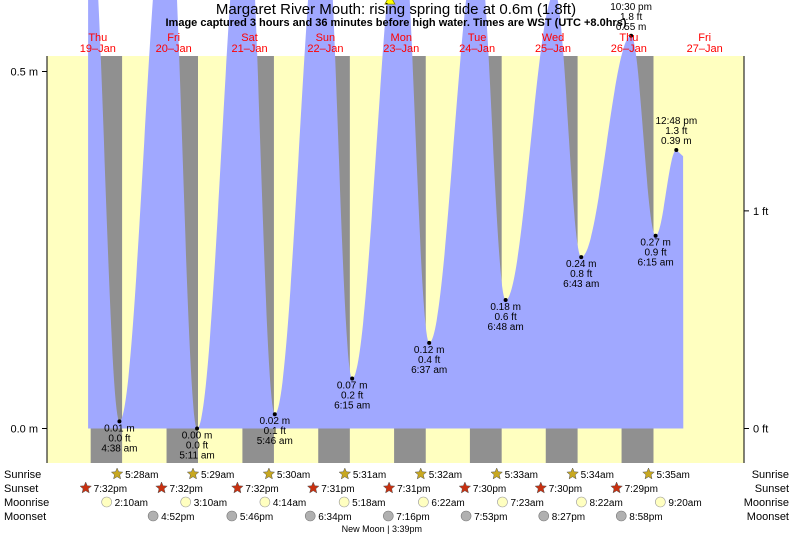  I want to click on sunrise-time: 5:29am, so click(217, 475).